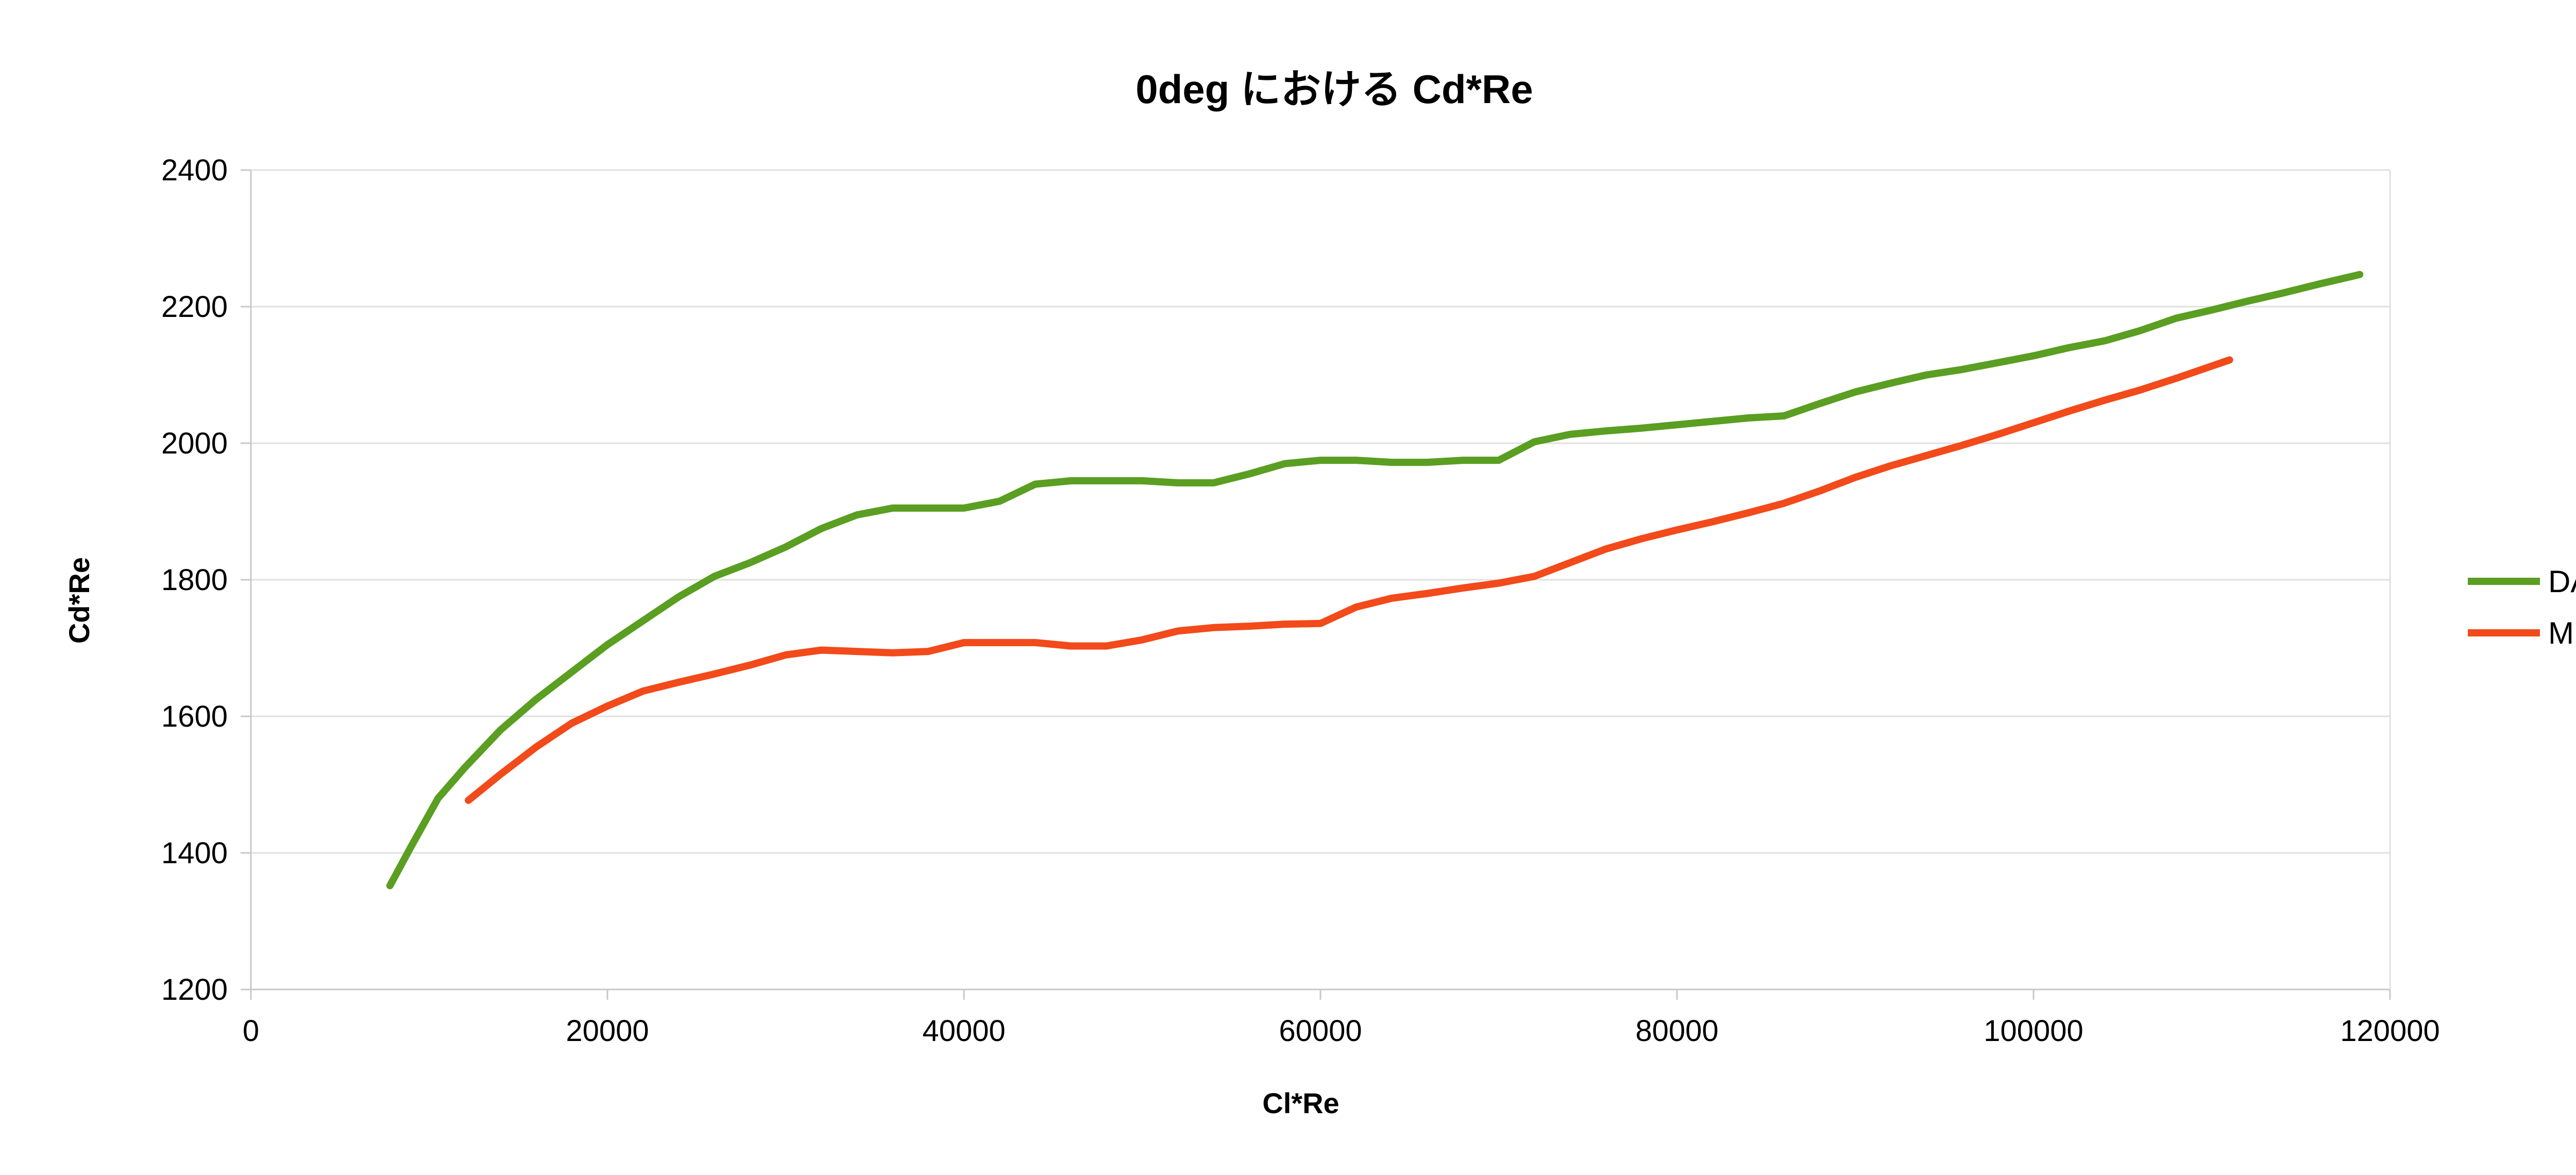  Describe the element at coordinates (2033, 1031) in the screenshot. I see `x-tick-label: 100000` at that location.